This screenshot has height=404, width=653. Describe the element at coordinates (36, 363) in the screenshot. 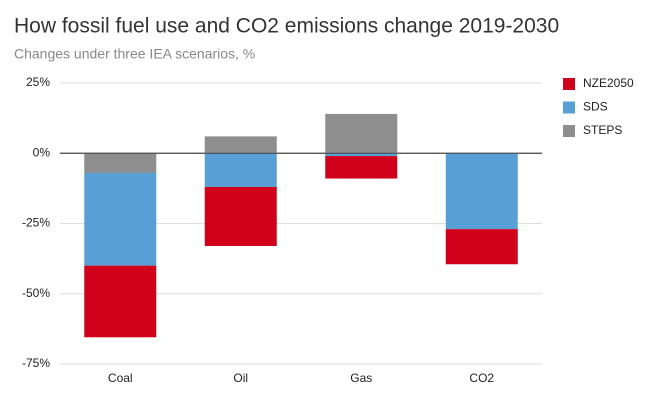

I see `y-tick-label: -75%` at that location.